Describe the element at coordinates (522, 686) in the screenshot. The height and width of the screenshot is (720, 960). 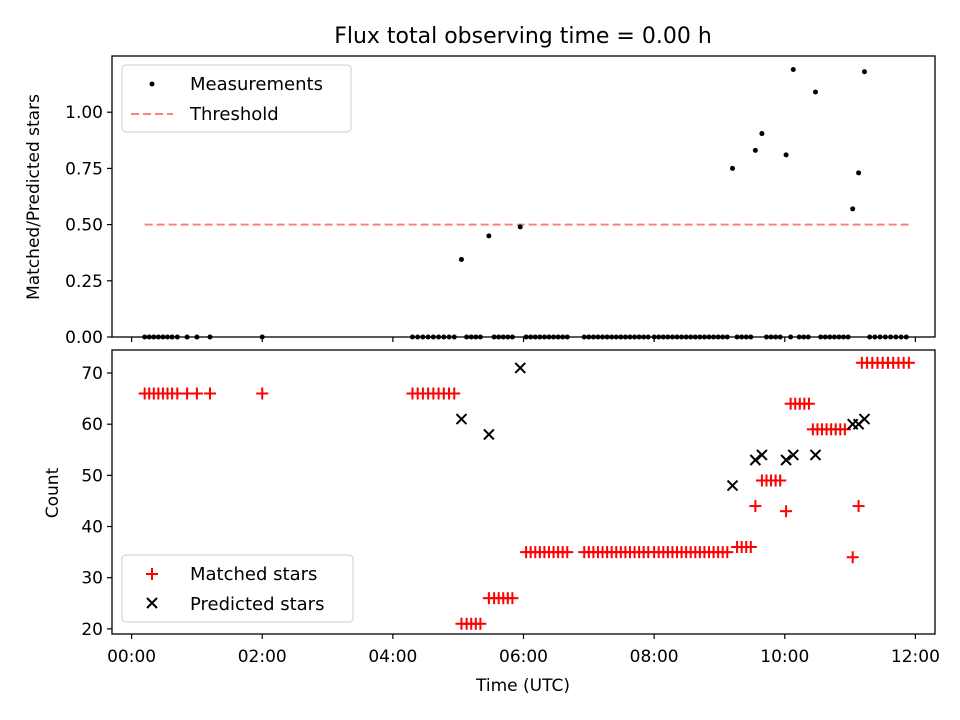
I see `bottom-x-axis-label: Time (UTC)` at that location.